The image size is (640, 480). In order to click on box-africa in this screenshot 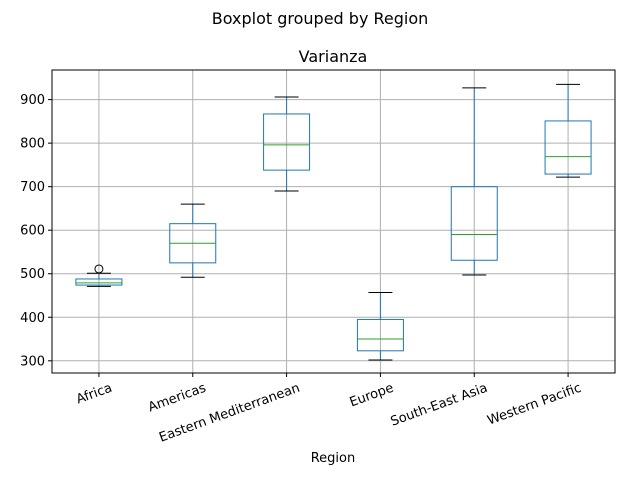, I will do `click(99, 275)`.